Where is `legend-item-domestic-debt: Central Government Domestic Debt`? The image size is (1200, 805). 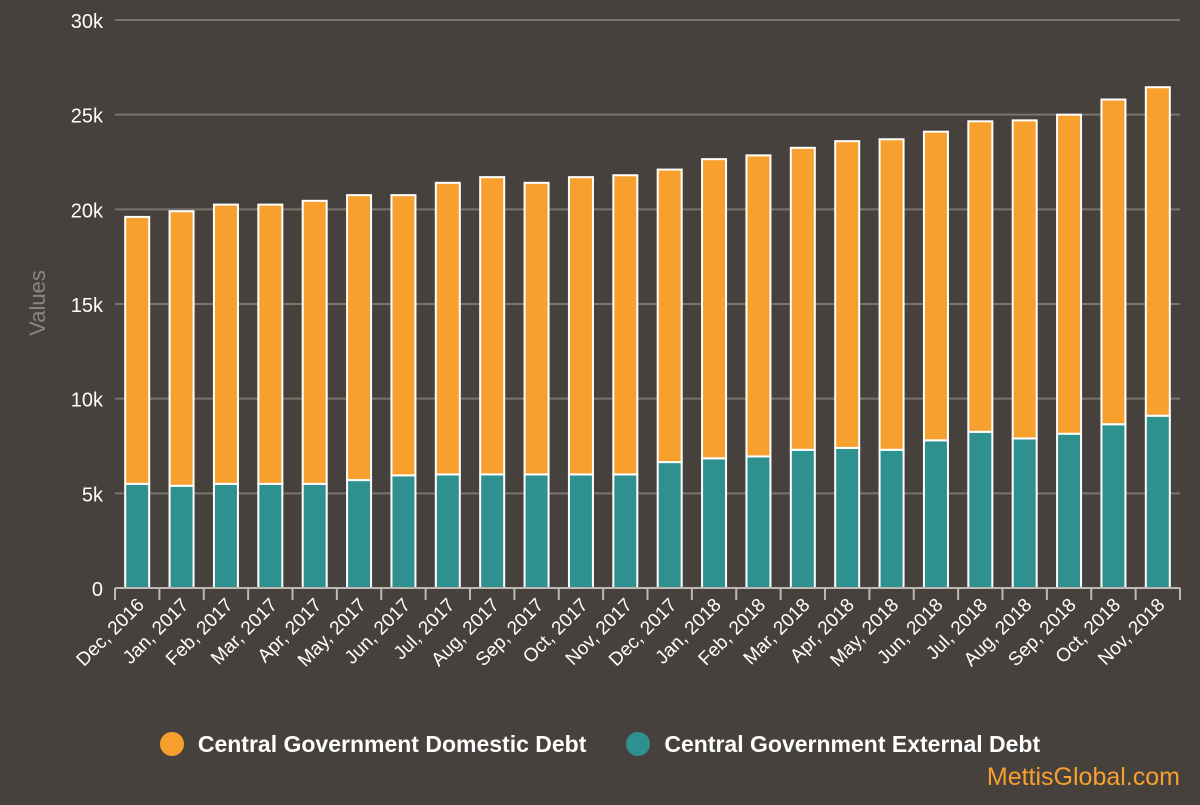 legend-item-domestic-debt: Central Government Domestic Debt is located at coordinates (373, 744).